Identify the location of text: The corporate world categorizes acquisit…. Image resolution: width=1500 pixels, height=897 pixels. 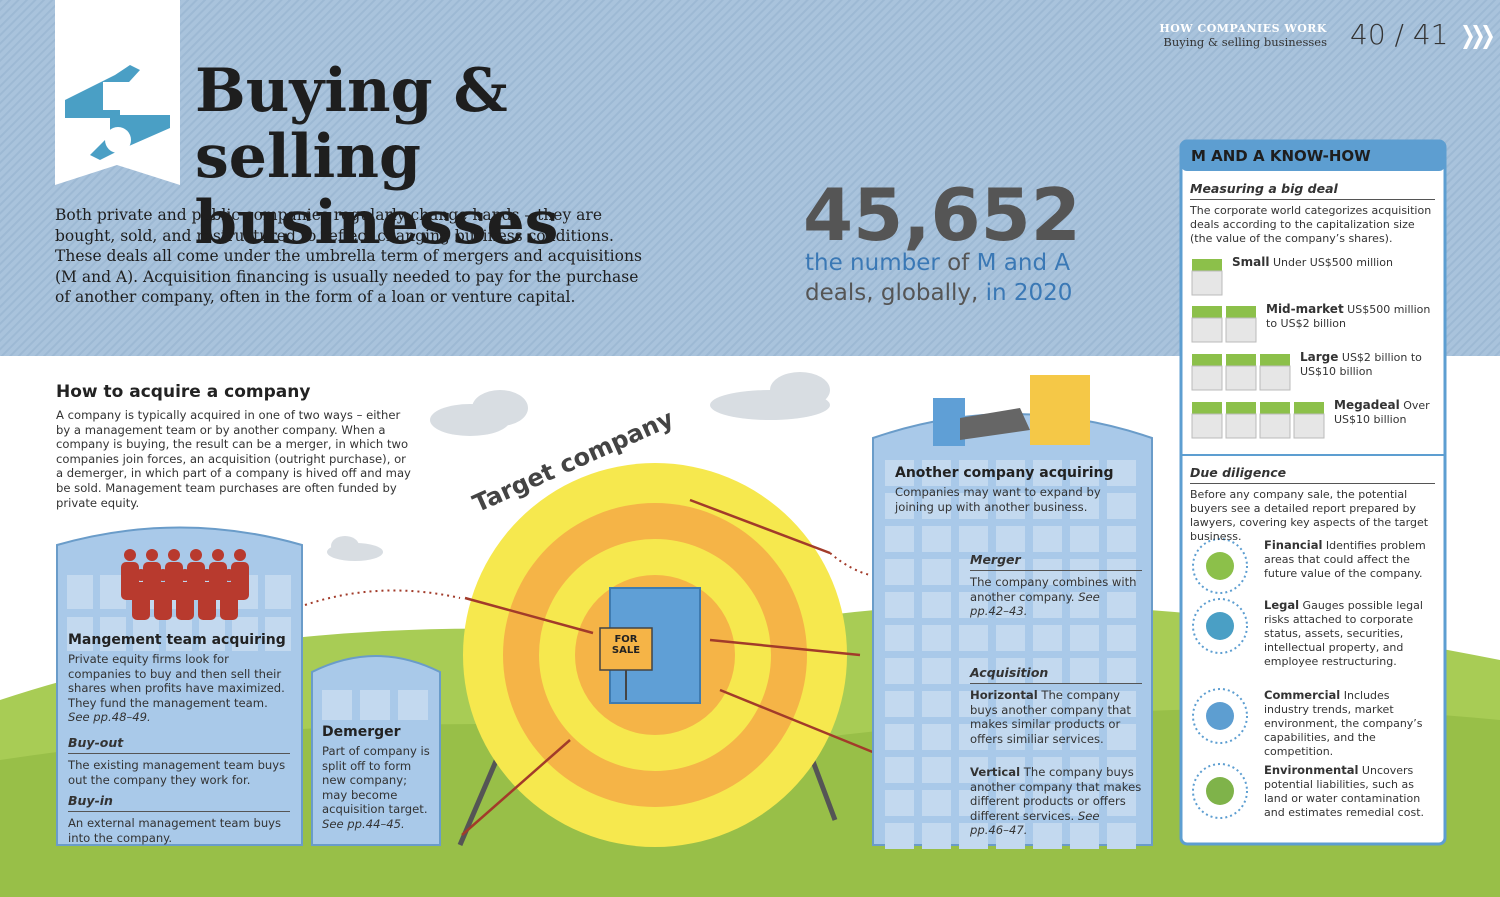
(1311, 224).